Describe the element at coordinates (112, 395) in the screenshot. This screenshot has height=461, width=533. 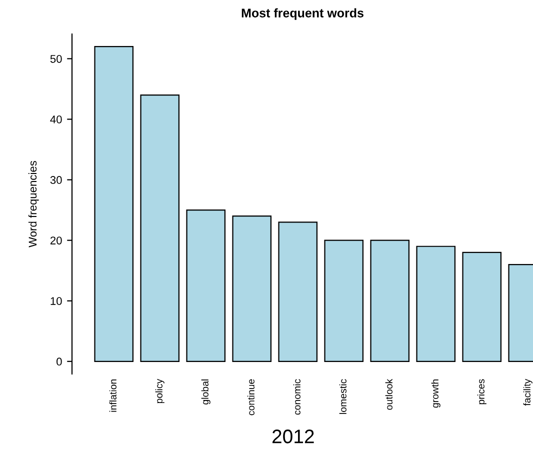
I see `x-tick-label: inflation` at that location.